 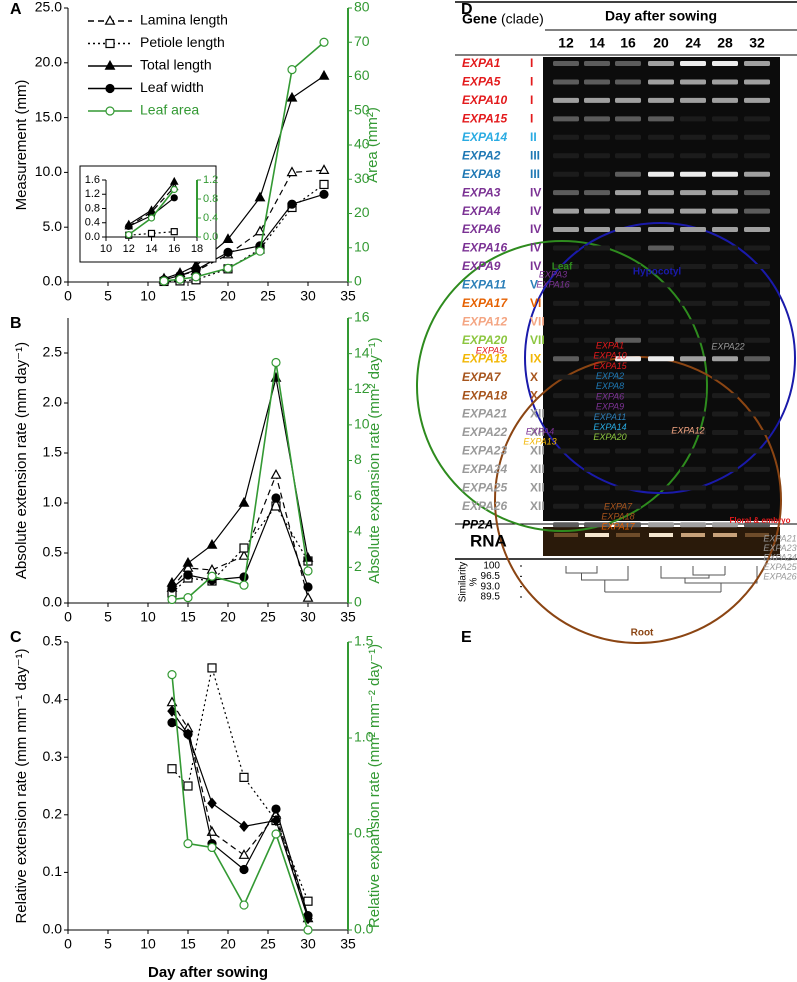 What do you see at coordinates (562, 267) in the screenshot?
I see `set-label: Leaf` at bounding box center [562, 267].